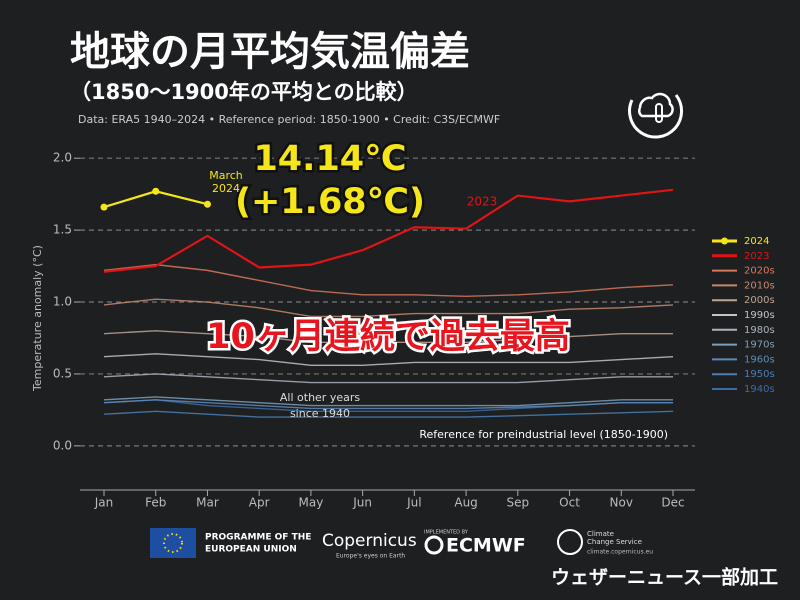 The image size is (800, 600). Describe the element at coordinates (759, 374) in the screenshot. I see `legend-label: 1950s` at that location.